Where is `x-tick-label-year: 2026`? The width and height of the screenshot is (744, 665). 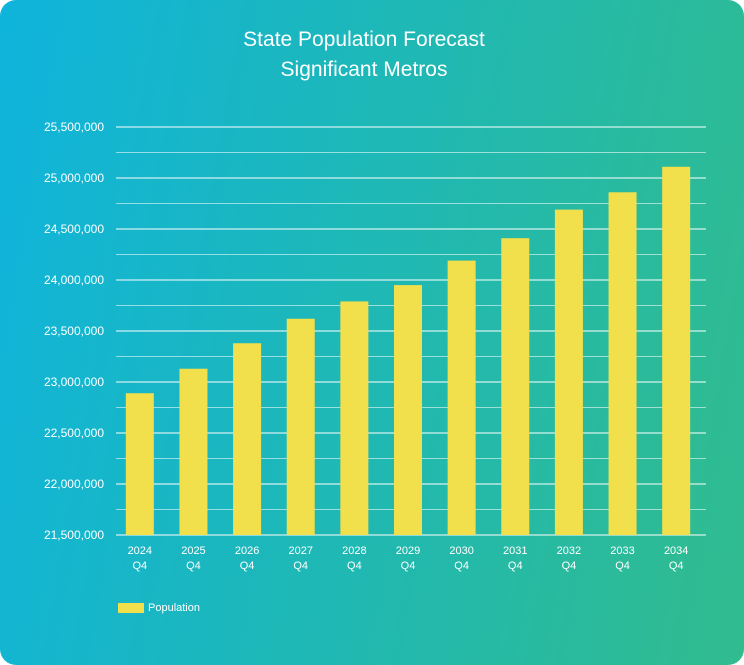 x-tick-label-year: 2026 is located at coordinates (247, 551).